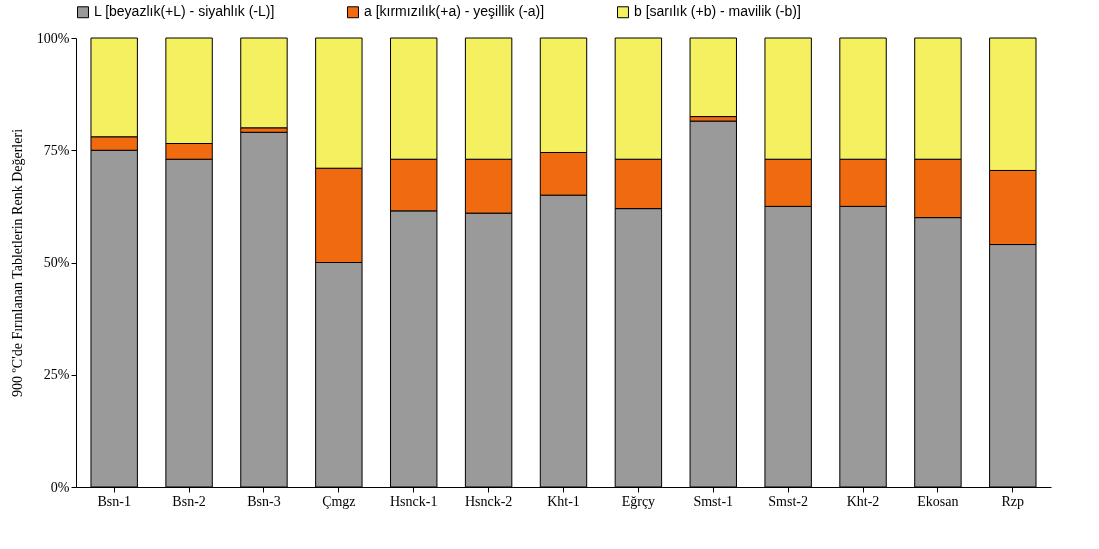  I want to click on y-tick-label: 25%, so click(56, 375).